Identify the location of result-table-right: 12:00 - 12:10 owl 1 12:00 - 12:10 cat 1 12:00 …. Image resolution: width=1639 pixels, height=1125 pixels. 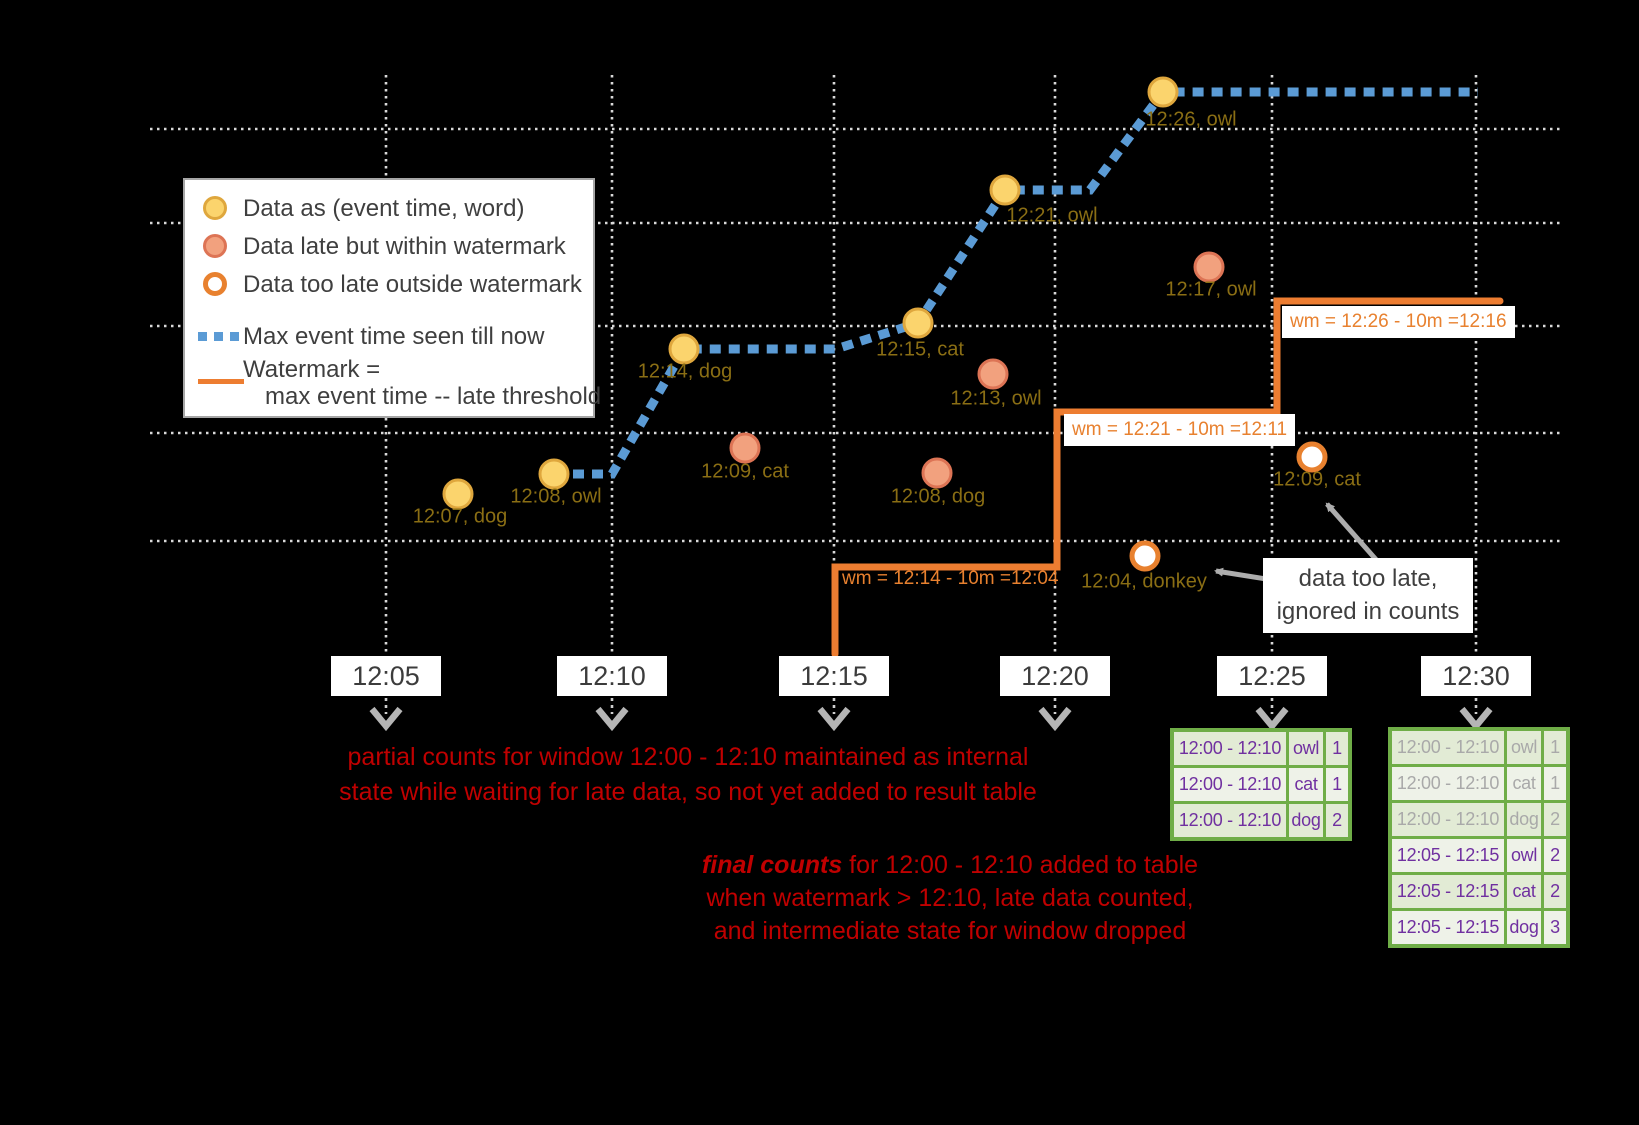
(1479, 837).